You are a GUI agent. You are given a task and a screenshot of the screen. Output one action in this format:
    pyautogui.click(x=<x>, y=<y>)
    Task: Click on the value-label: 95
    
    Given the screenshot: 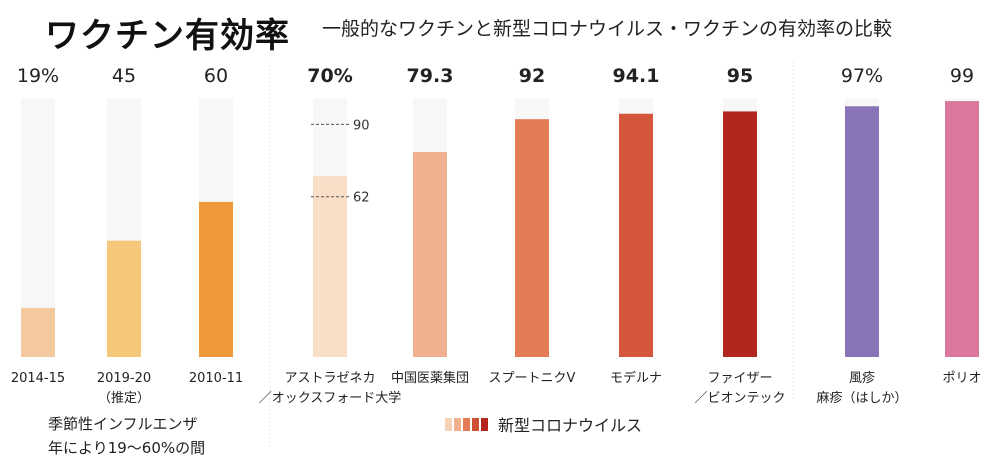 What is the action you would take?
    pyautogui.click(x=740, y=76)
    